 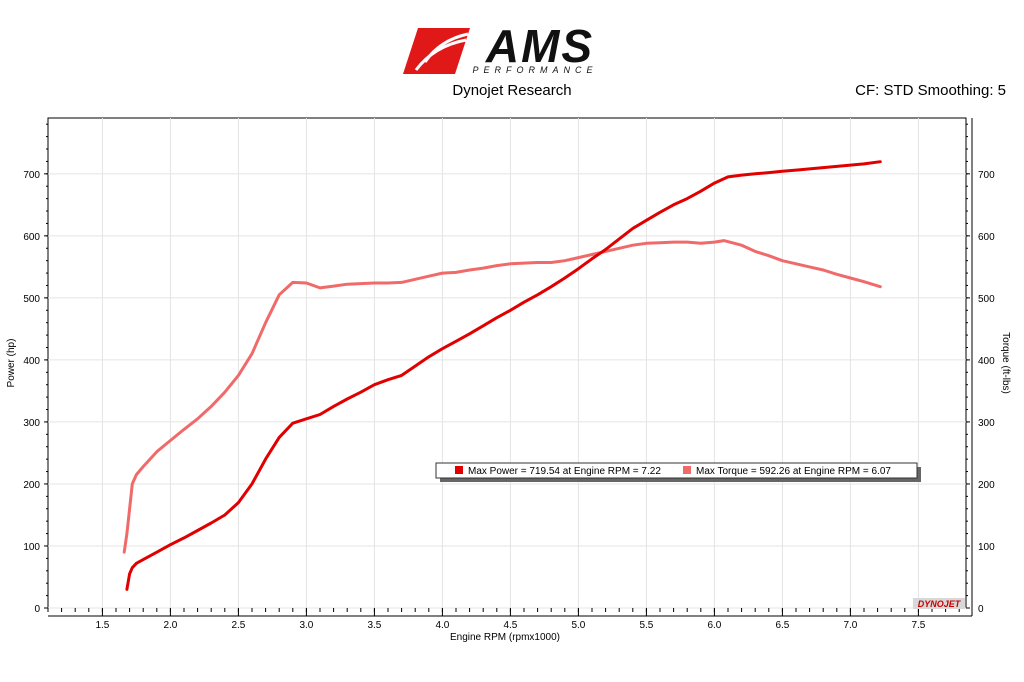 What do you see at coordinates (31, 299) in the screenshot?
I see `y-left-tick-label: 500` at bounding box center [31, 299].